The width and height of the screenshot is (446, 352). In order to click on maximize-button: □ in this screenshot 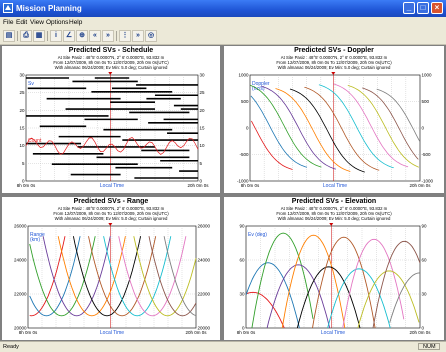, I will do `click(423, 8)`.